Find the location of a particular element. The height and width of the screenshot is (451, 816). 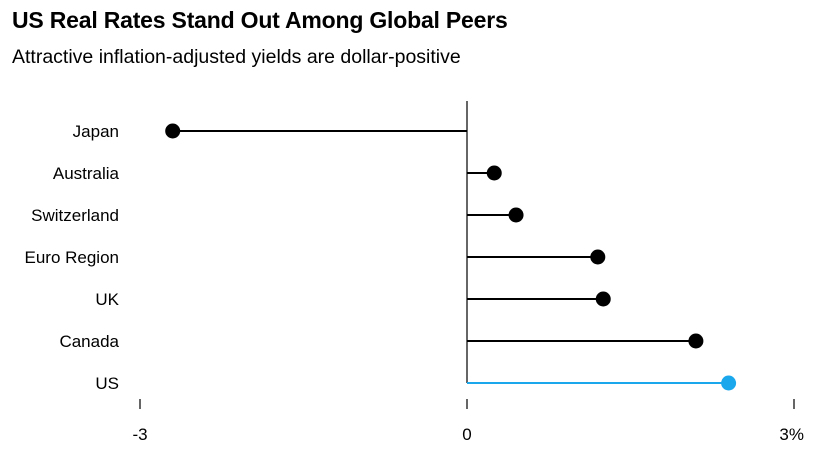

dot-uk is located at coordinates (603, 299).